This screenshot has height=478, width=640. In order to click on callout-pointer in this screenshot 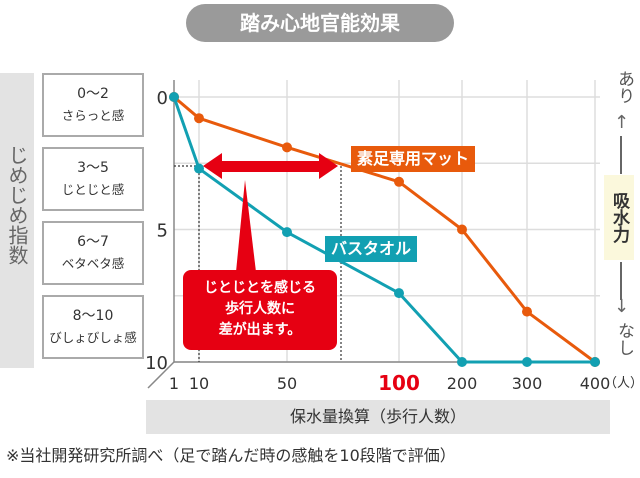, I will do `click(246, 226)`.